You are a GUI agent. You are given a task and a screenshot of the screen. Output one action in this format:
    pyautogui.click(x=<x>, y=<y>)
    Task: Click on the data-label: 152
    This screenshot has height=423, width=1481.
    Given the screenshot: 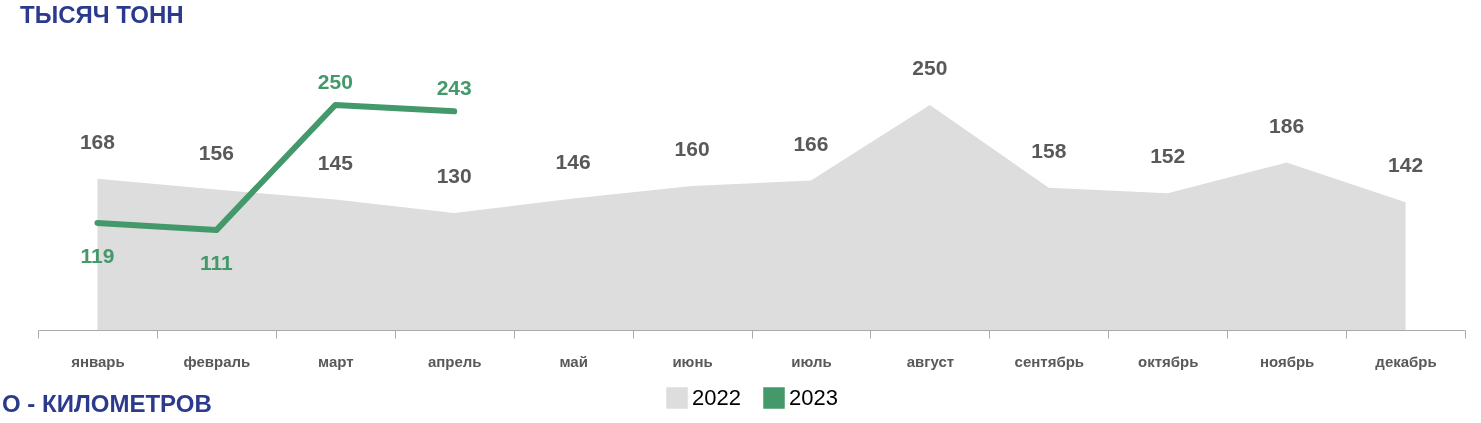 What is the action you would take?
    pyautogui.click(x=1168, y=156)
    